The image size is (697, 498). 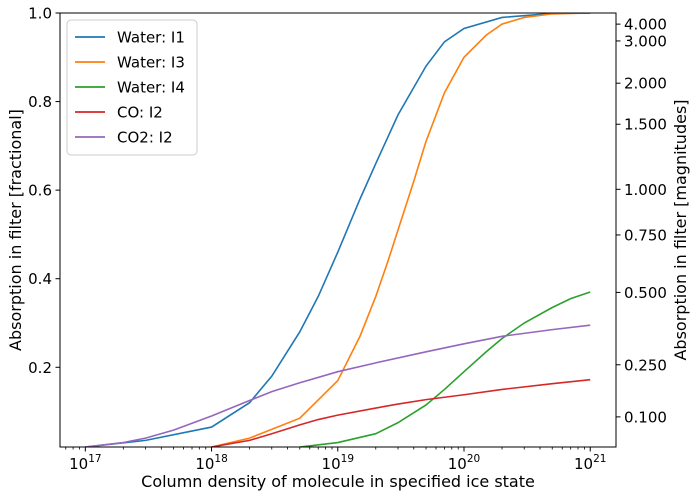 What do you see at coordinates (40, 191) in the screenshot?
I see `y-tick-label: 0.6` at bounding box center [40, 191].